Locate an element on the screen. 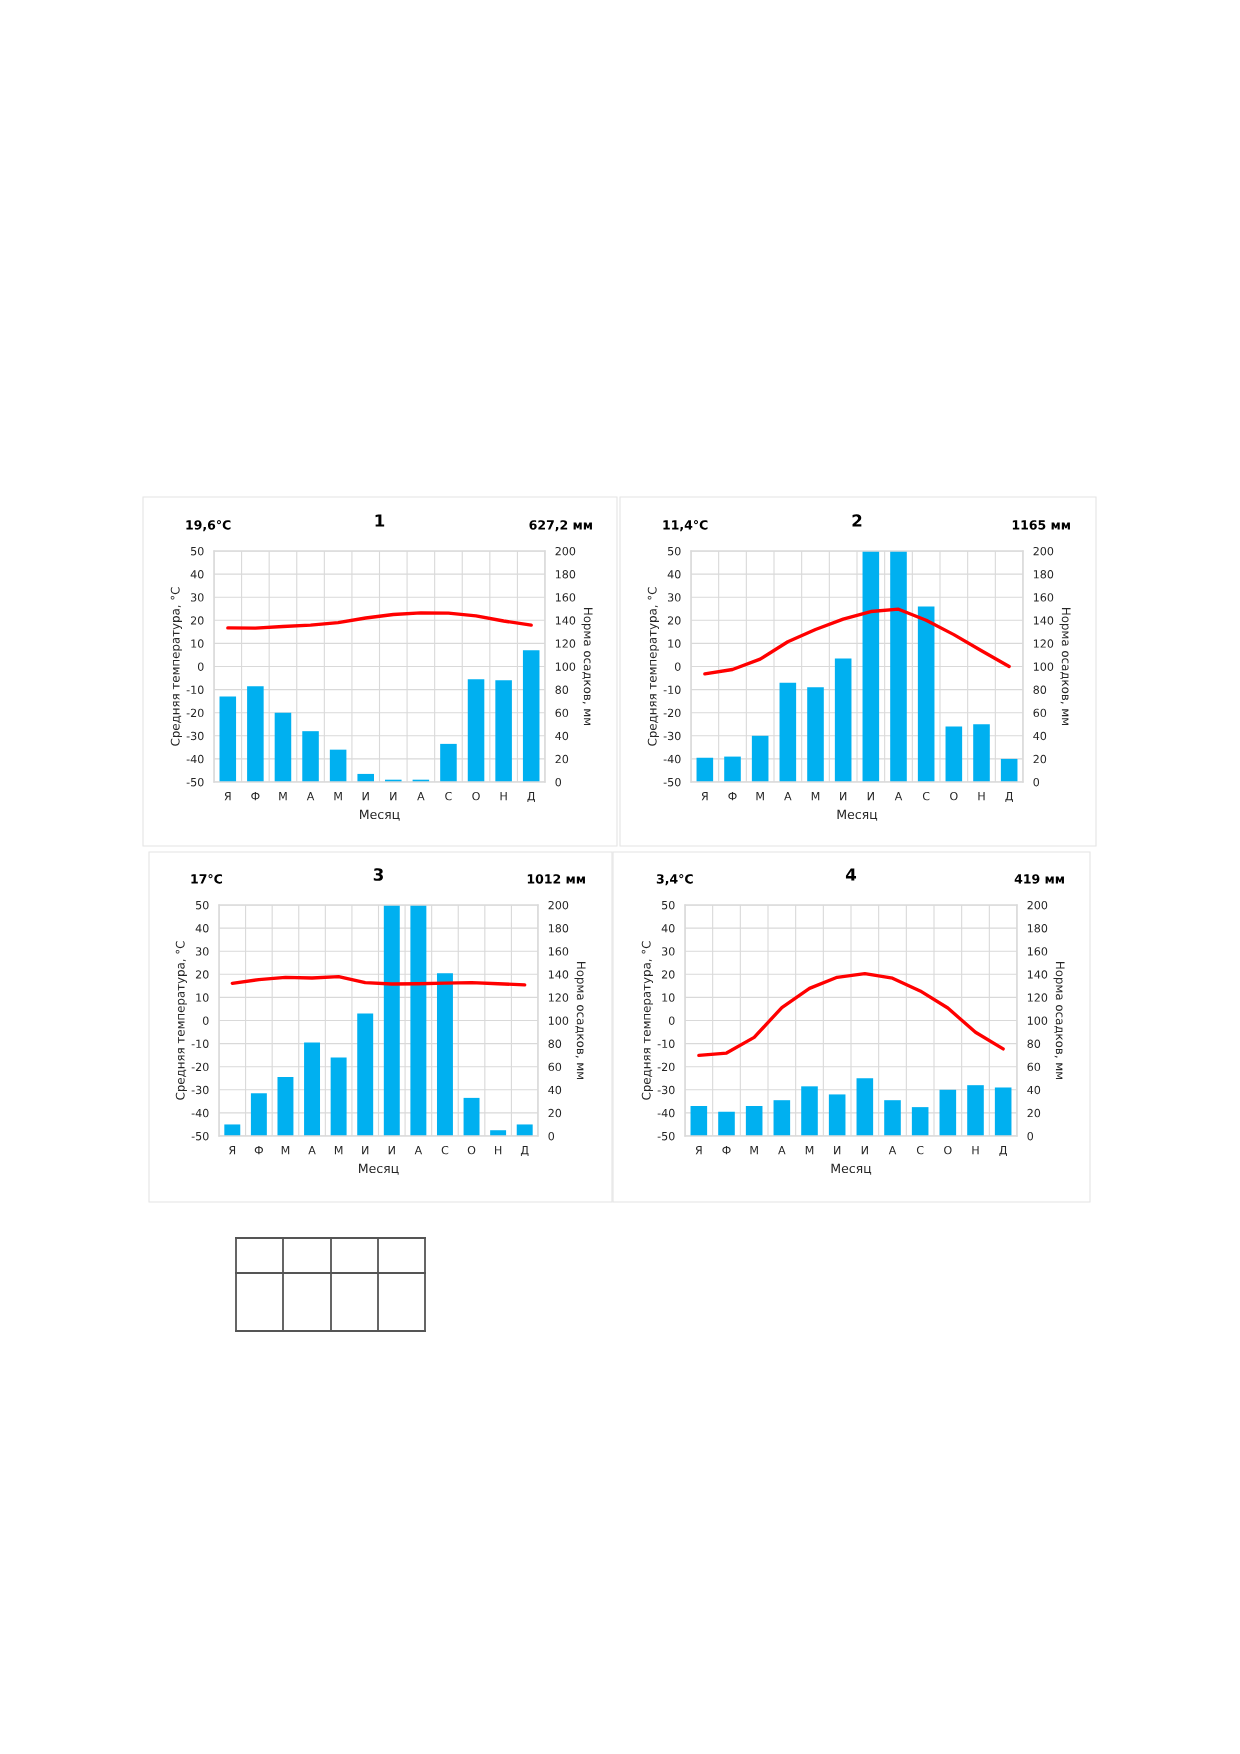 The width and height of the screenshot is (1240, 1754). y-tick-label: 30 is located at coordinates (202, 951).